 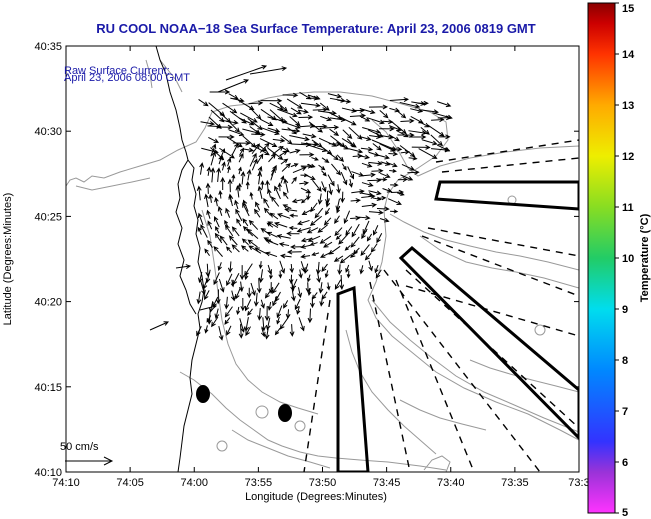 I want to click on island-blob-west, so click(x=203, y=394).